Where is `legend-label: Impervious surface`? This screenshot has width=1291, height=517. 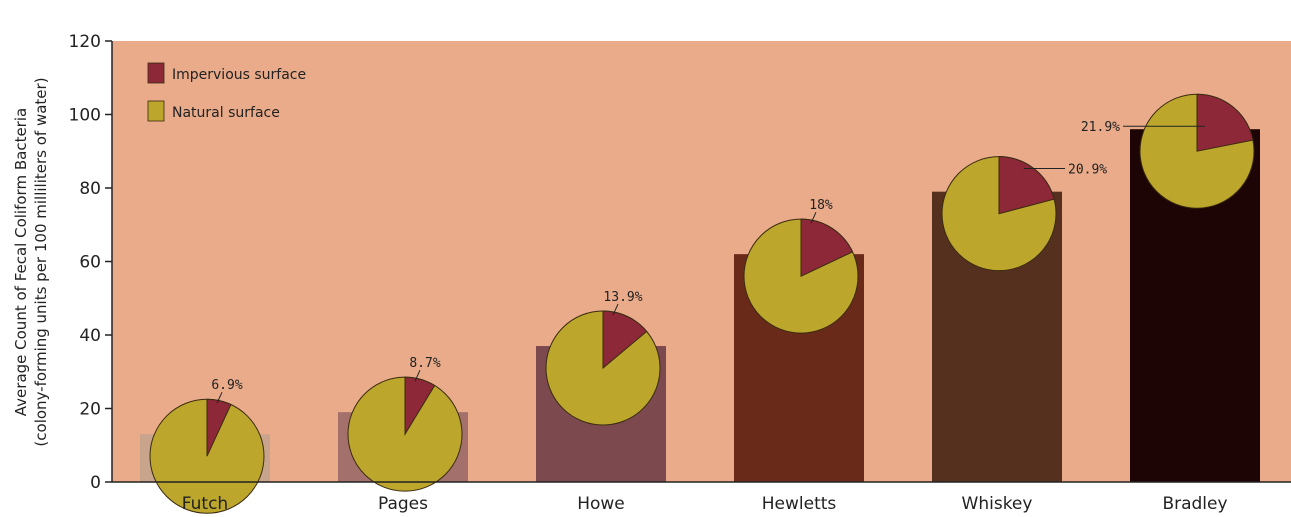 legend-label: Impervious surface is located at coordinates (239, 75).